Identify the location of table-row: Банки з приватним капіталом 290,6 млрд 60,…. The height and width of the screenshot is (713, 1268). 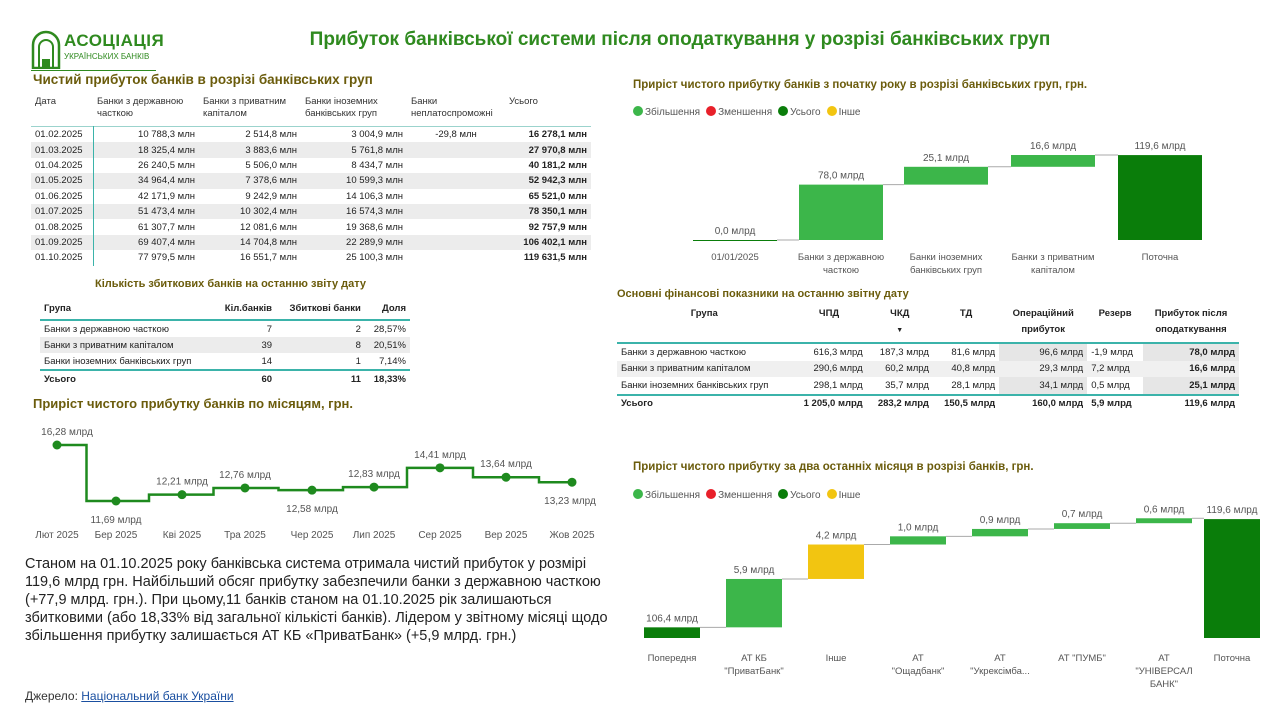
(928, 368).